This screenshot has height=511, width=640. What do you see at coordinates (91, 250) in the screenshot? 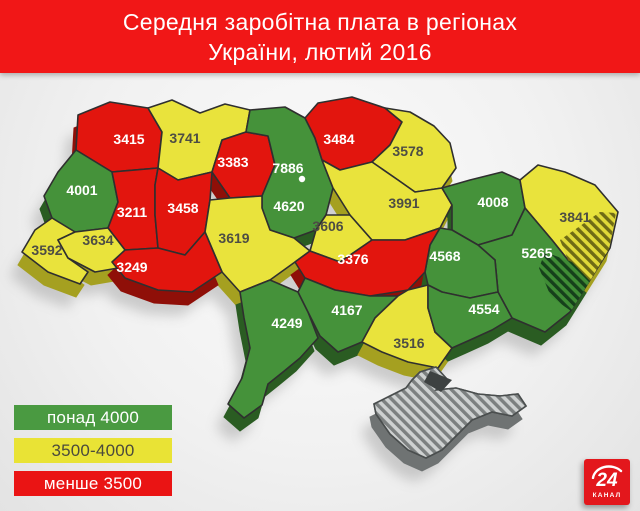
I see `region-ivano-frankivsk` at bounding box center [91, 250].